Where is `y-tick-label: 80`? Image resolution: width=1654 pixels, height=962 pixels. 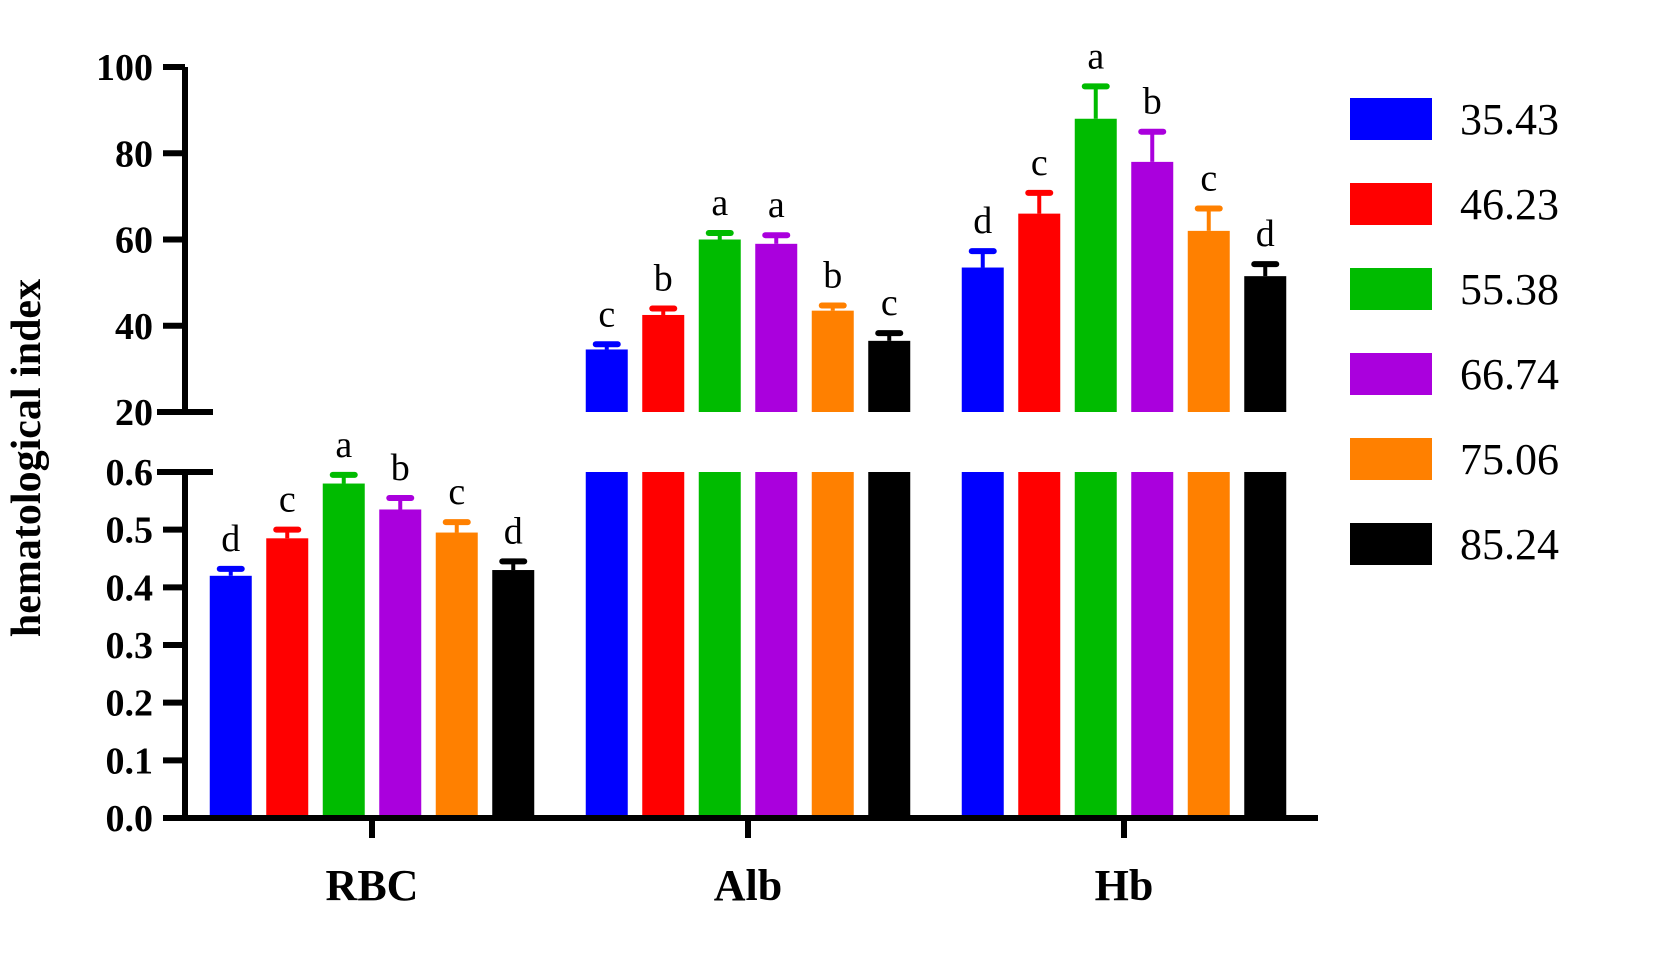
y-tick-label: 80 is located at coordinates (134, 154).